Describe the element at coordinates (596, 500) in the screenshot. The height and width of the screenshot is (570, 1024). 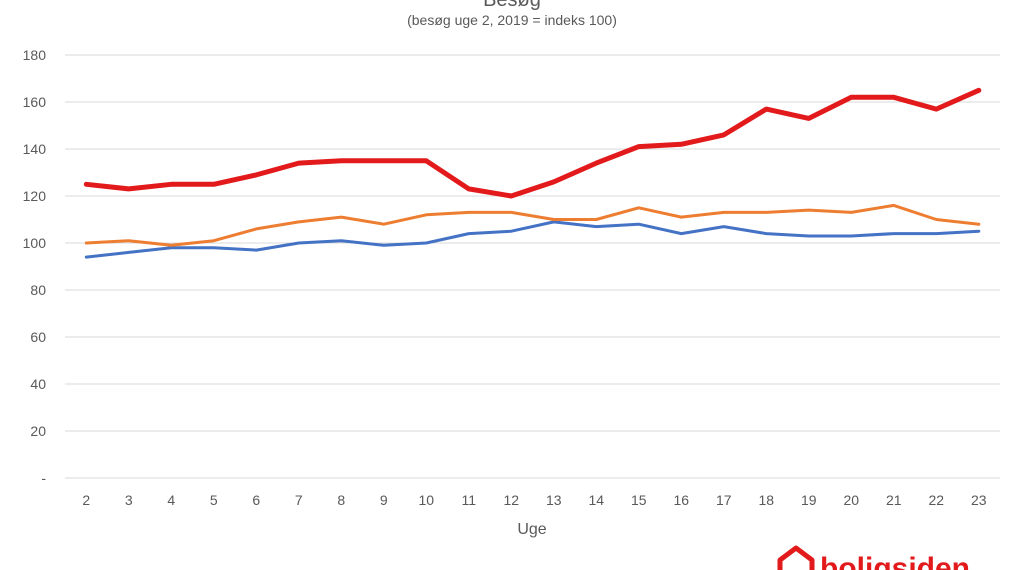
I see `x-tick-label: 14` at that location.